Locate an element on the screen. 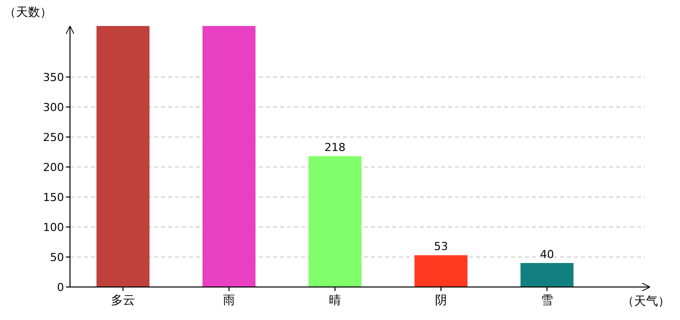 The image size is (680, 320). x-tick-label: 多云 is located at coordinates (123, 300).